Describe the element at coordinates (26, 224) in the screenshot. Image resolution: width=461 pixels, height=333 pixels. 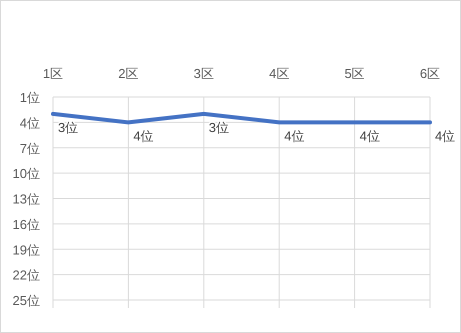
I see `y-tick-label: 16位` at that location.